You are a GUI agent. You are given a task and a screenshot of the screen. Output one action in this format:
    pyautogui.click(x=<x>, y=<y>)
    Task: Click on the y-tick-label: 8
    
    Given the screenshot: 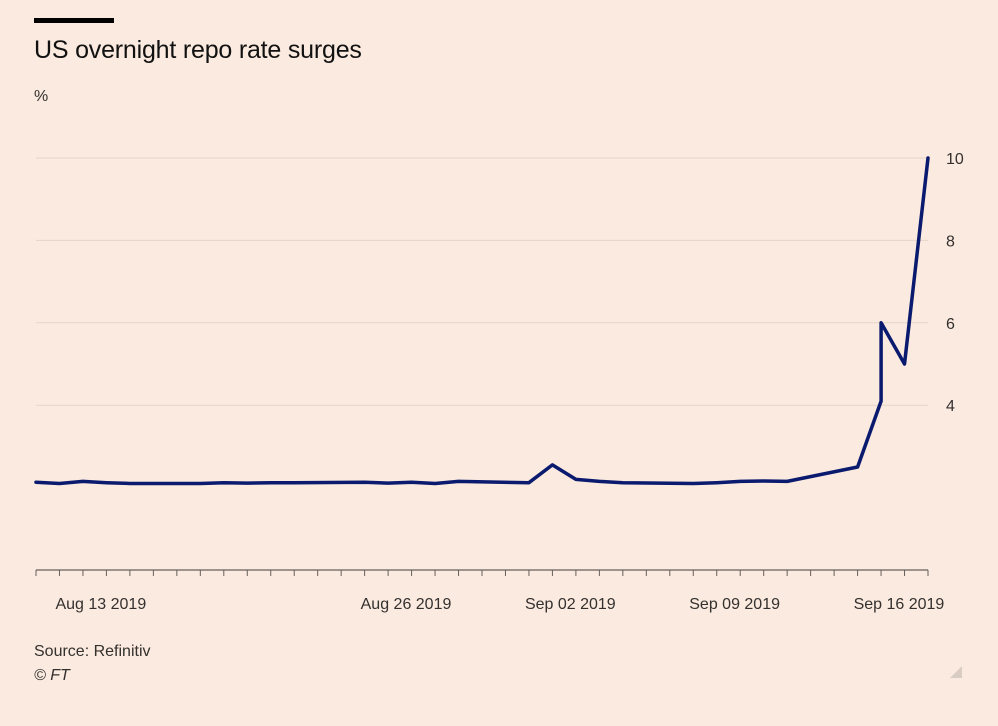 What is the action you would take?
    pyautogui.click(x=950, y=241)
    